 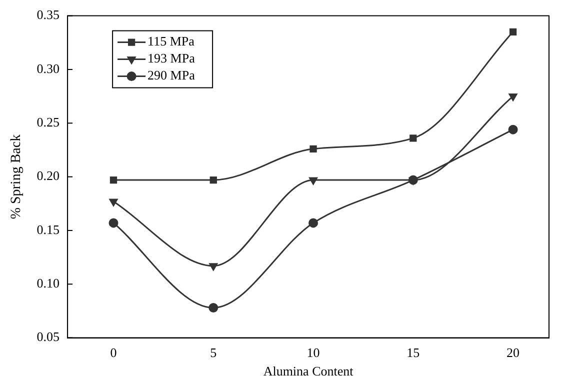 I want to click on x-tick-label: 20, so click(x=513, y=352).